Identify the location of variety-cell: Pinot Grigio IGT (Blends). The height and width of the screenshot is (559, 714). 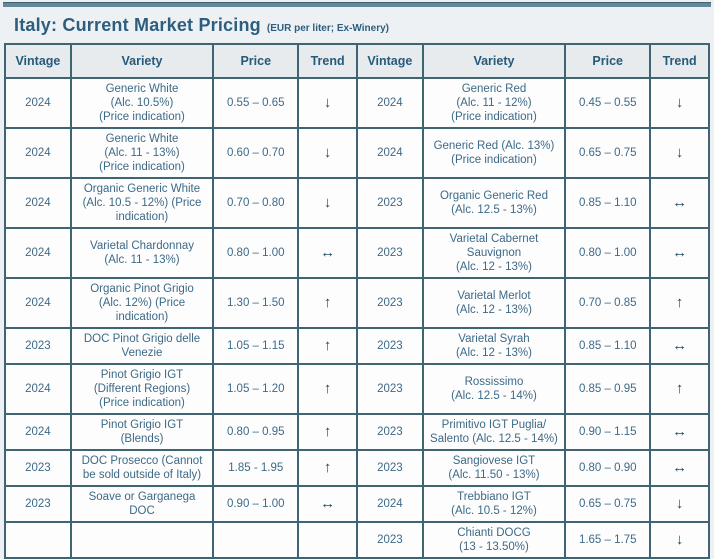
(142, 432).